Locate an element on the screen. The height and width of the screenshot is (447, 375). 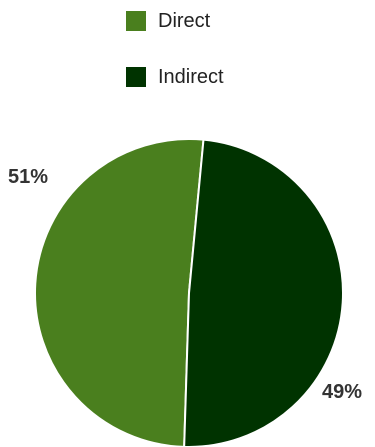
slice-label-indirect: 49% is located at coordinates (342, 392).